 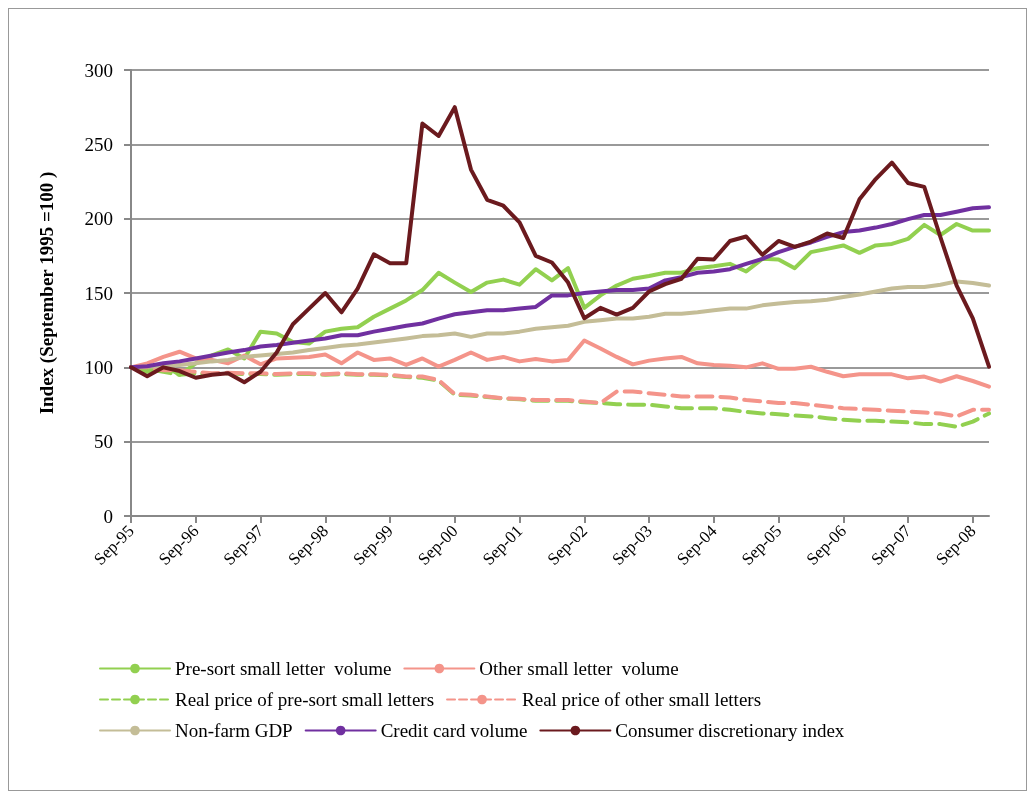 I want to click on y-tick-label: 0, so click(x=108, y=516).